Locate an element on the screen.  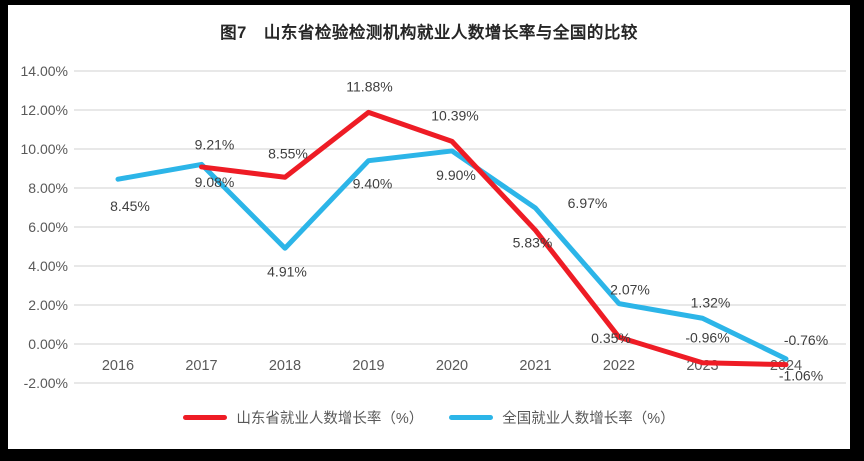
y-axis-tick-label: 0.00% is located at coordinates (48, 344).